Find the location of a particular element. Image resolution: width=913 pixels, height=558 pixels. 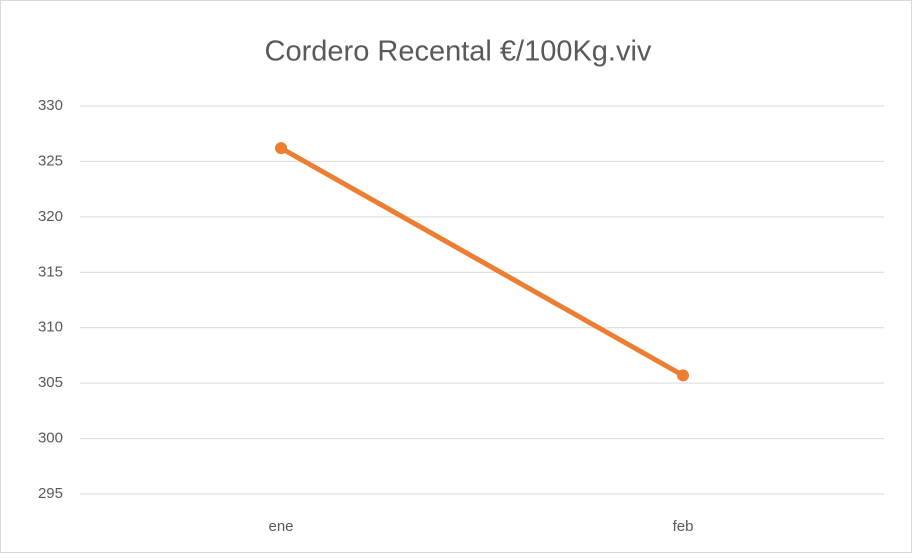

y-tick-label: 320 is located at coordinates (50, 216).